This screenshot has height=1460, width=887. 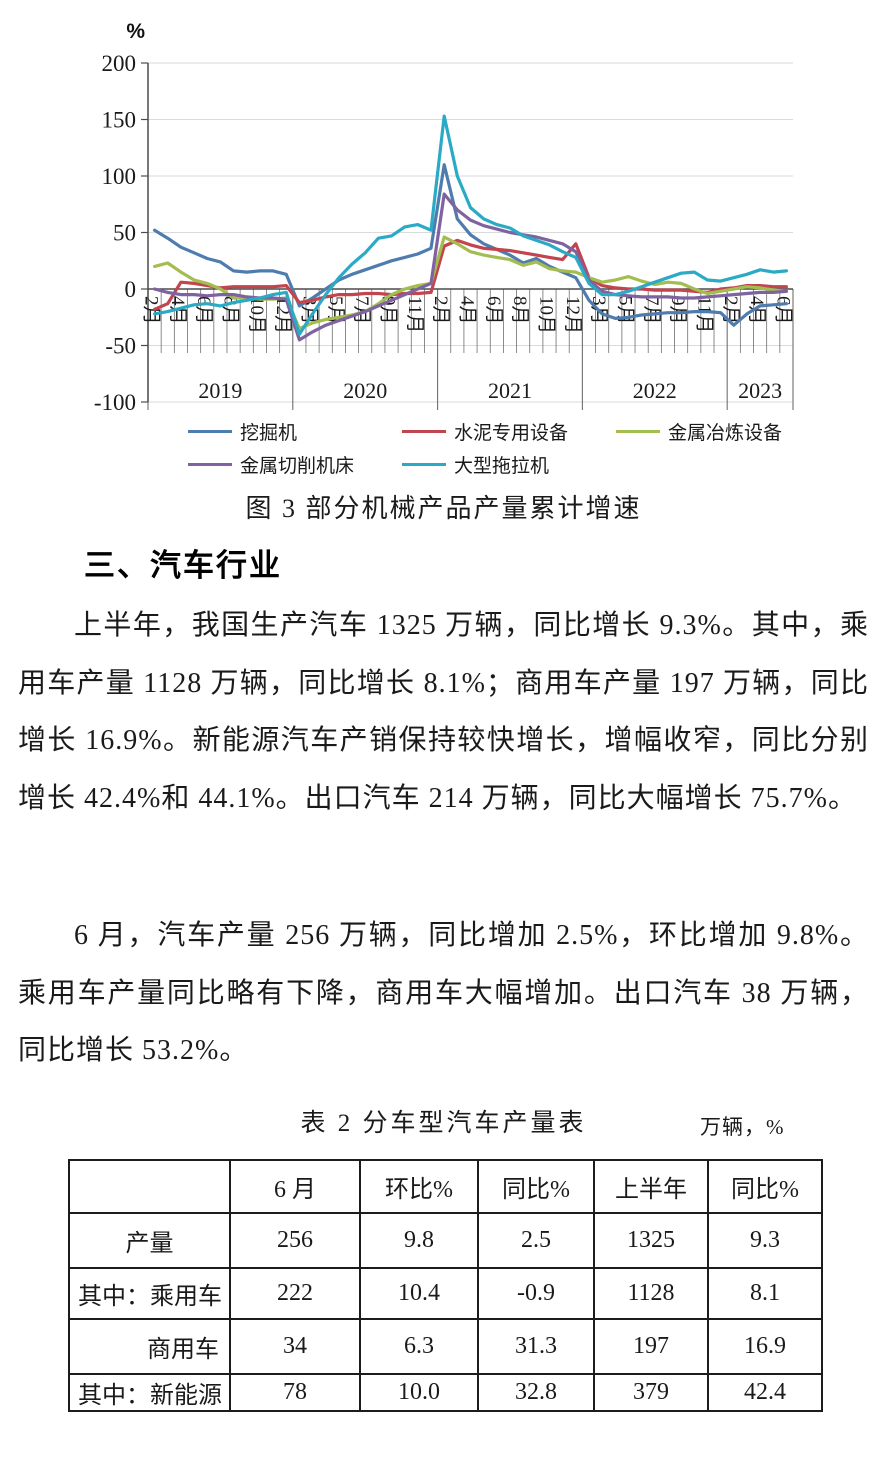 I want to click on table-value-cell: 2.5, so click(x=536, y=1240).